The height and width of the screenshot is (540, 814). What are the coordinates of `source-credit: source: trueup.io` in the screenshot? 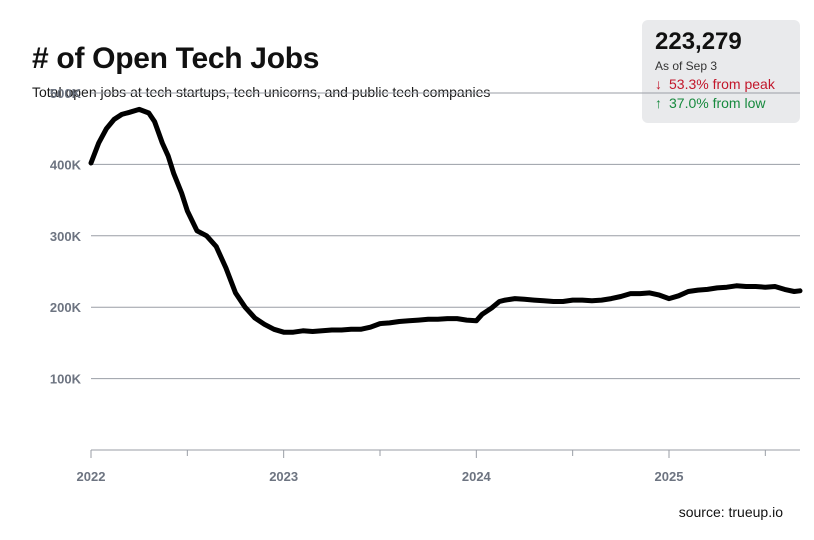 It's located at (730, 512).